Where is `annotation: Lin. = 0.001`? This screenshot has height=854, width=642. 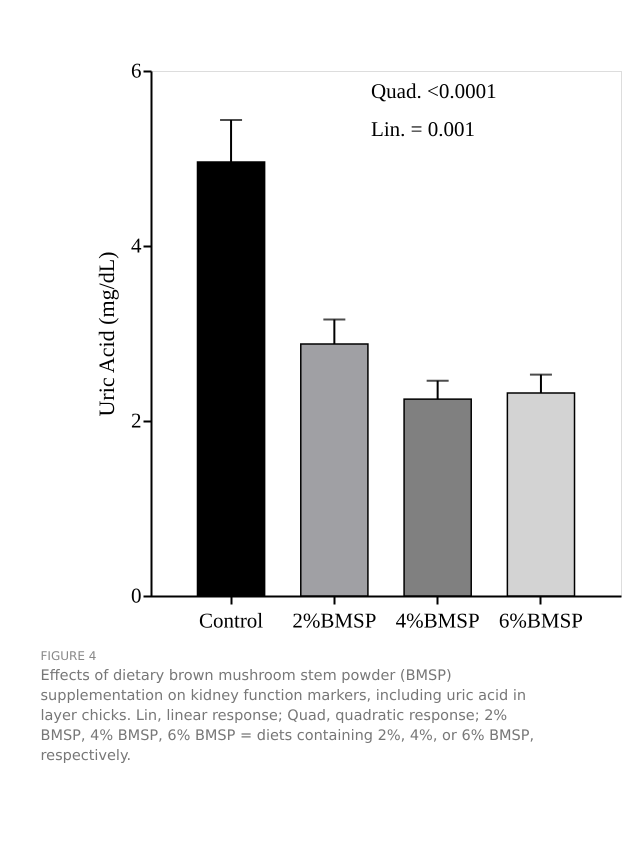
annotation: Lin. = 0.001 is located at coordinates (423, 129).